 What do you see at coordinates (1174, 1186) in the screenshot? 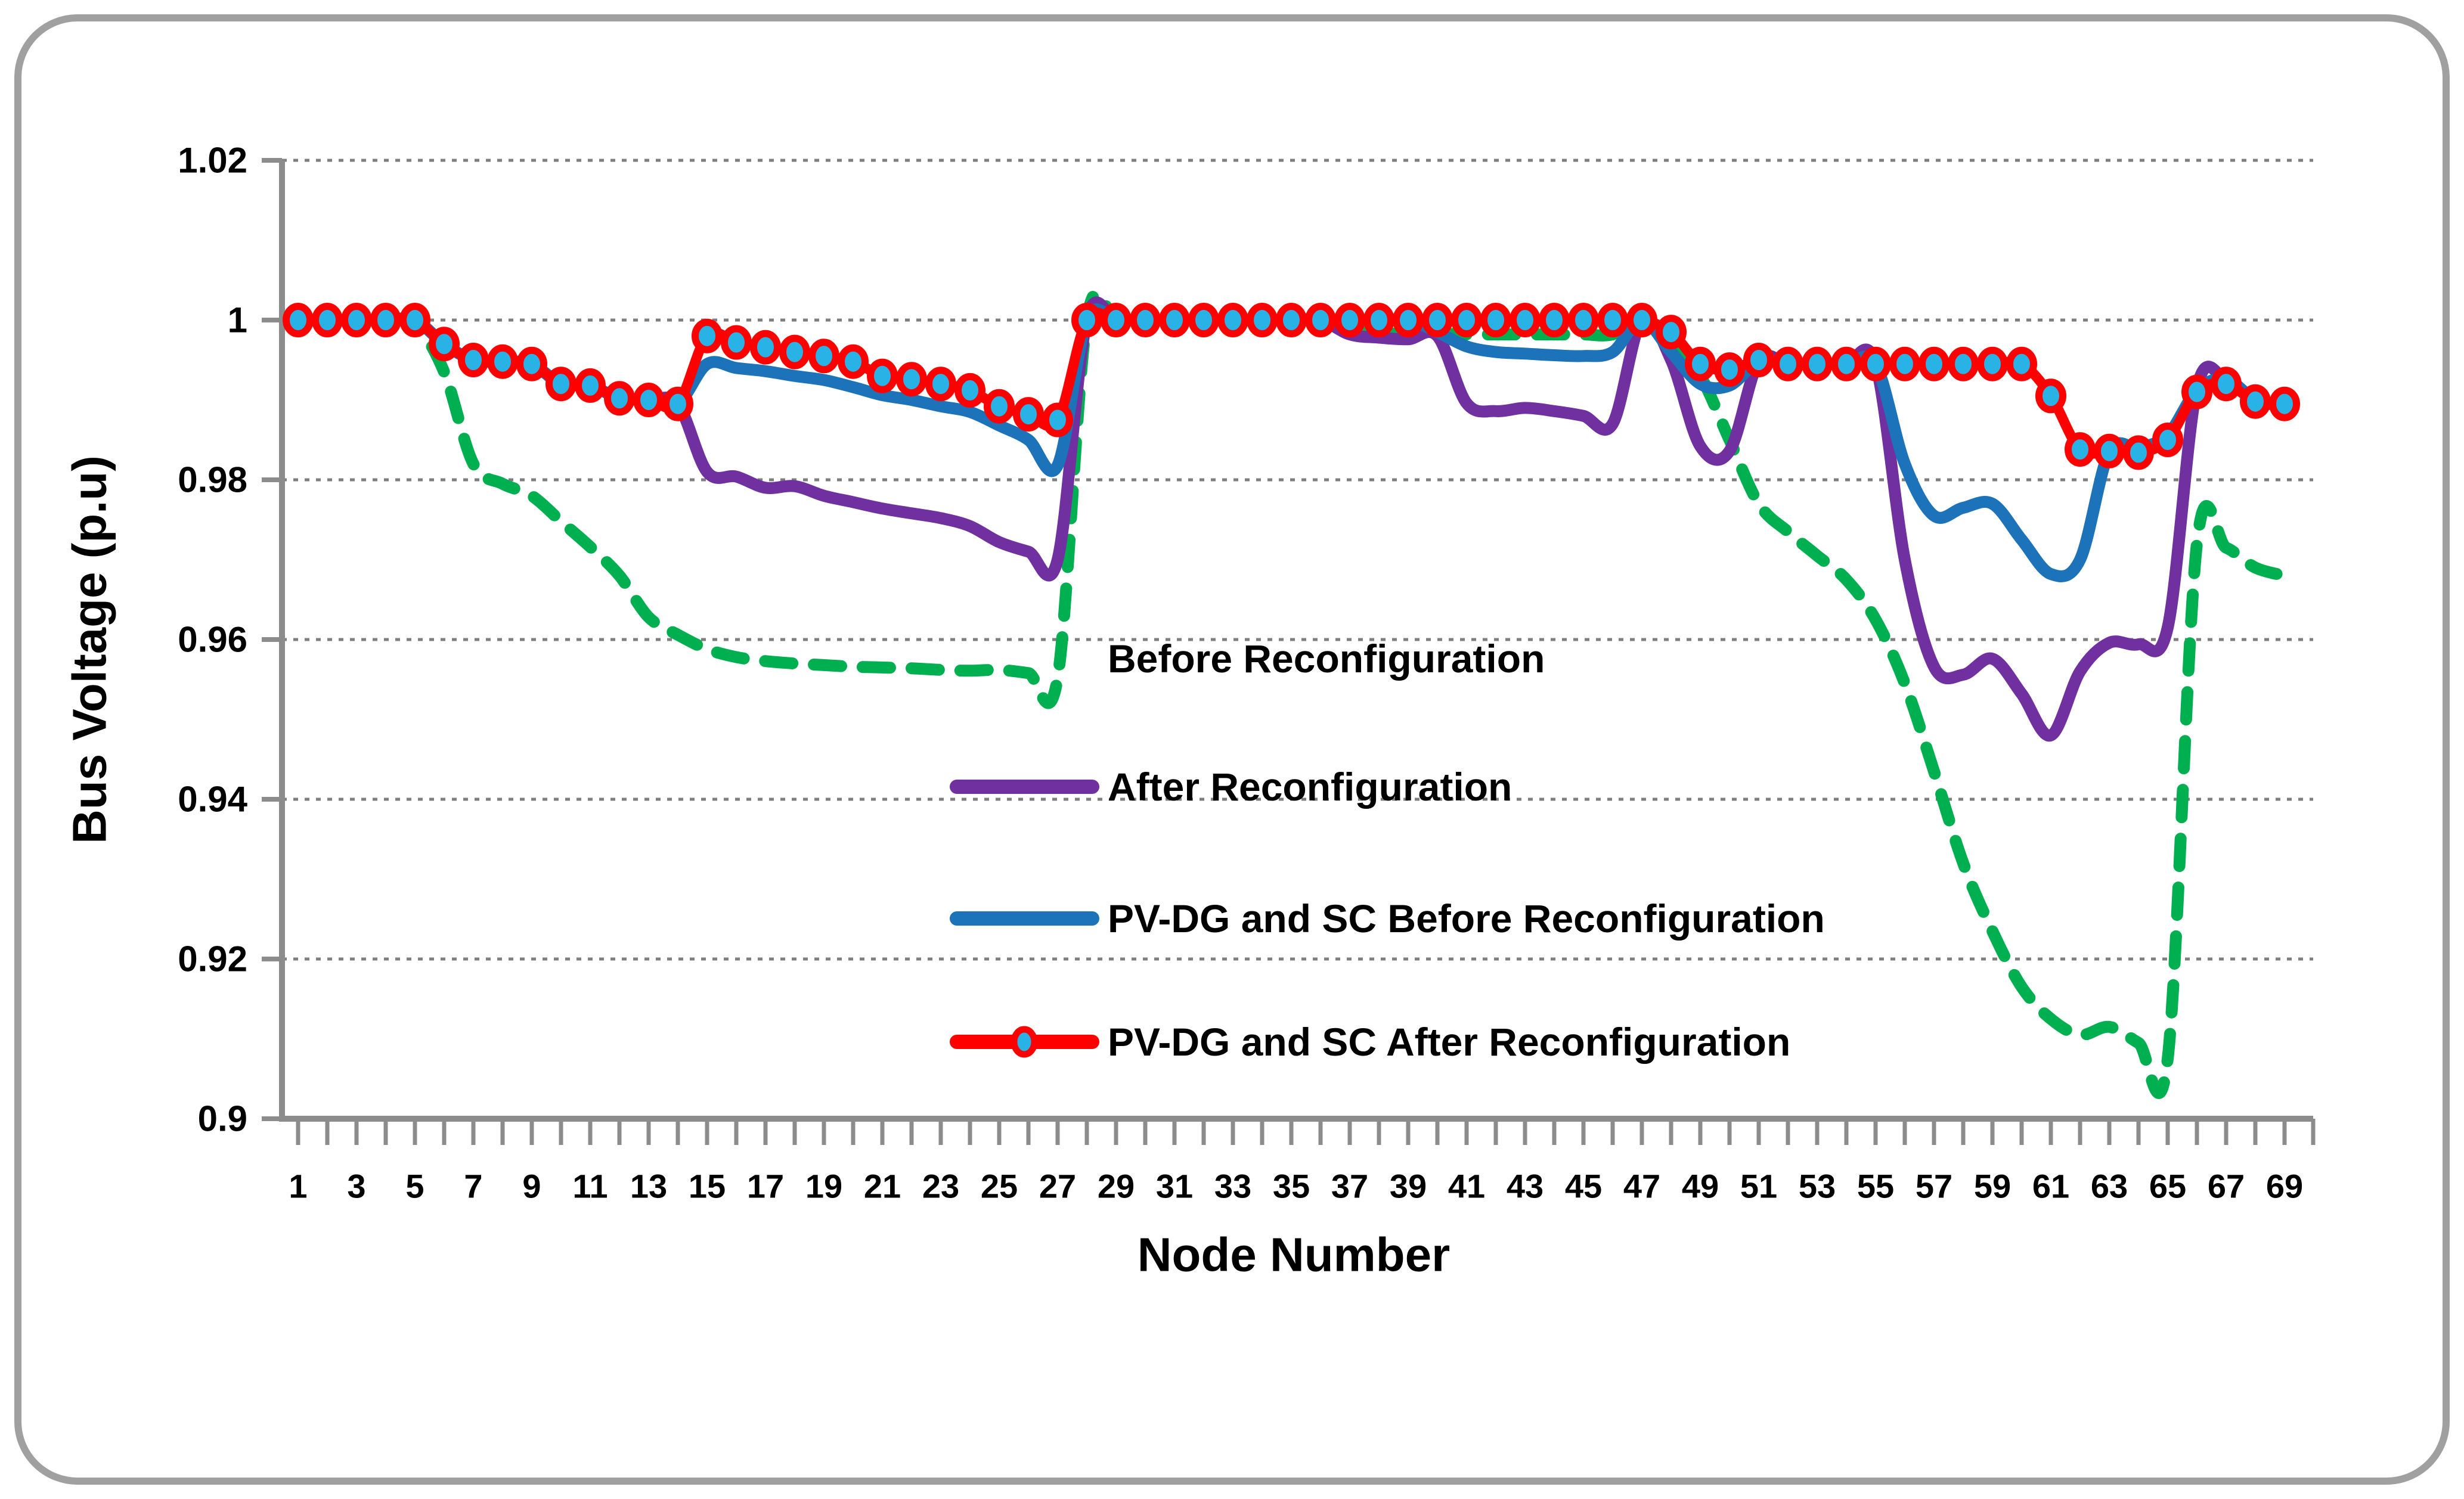
I see `x-tick-label-31: 31` at bounding box center [1174, 1186].